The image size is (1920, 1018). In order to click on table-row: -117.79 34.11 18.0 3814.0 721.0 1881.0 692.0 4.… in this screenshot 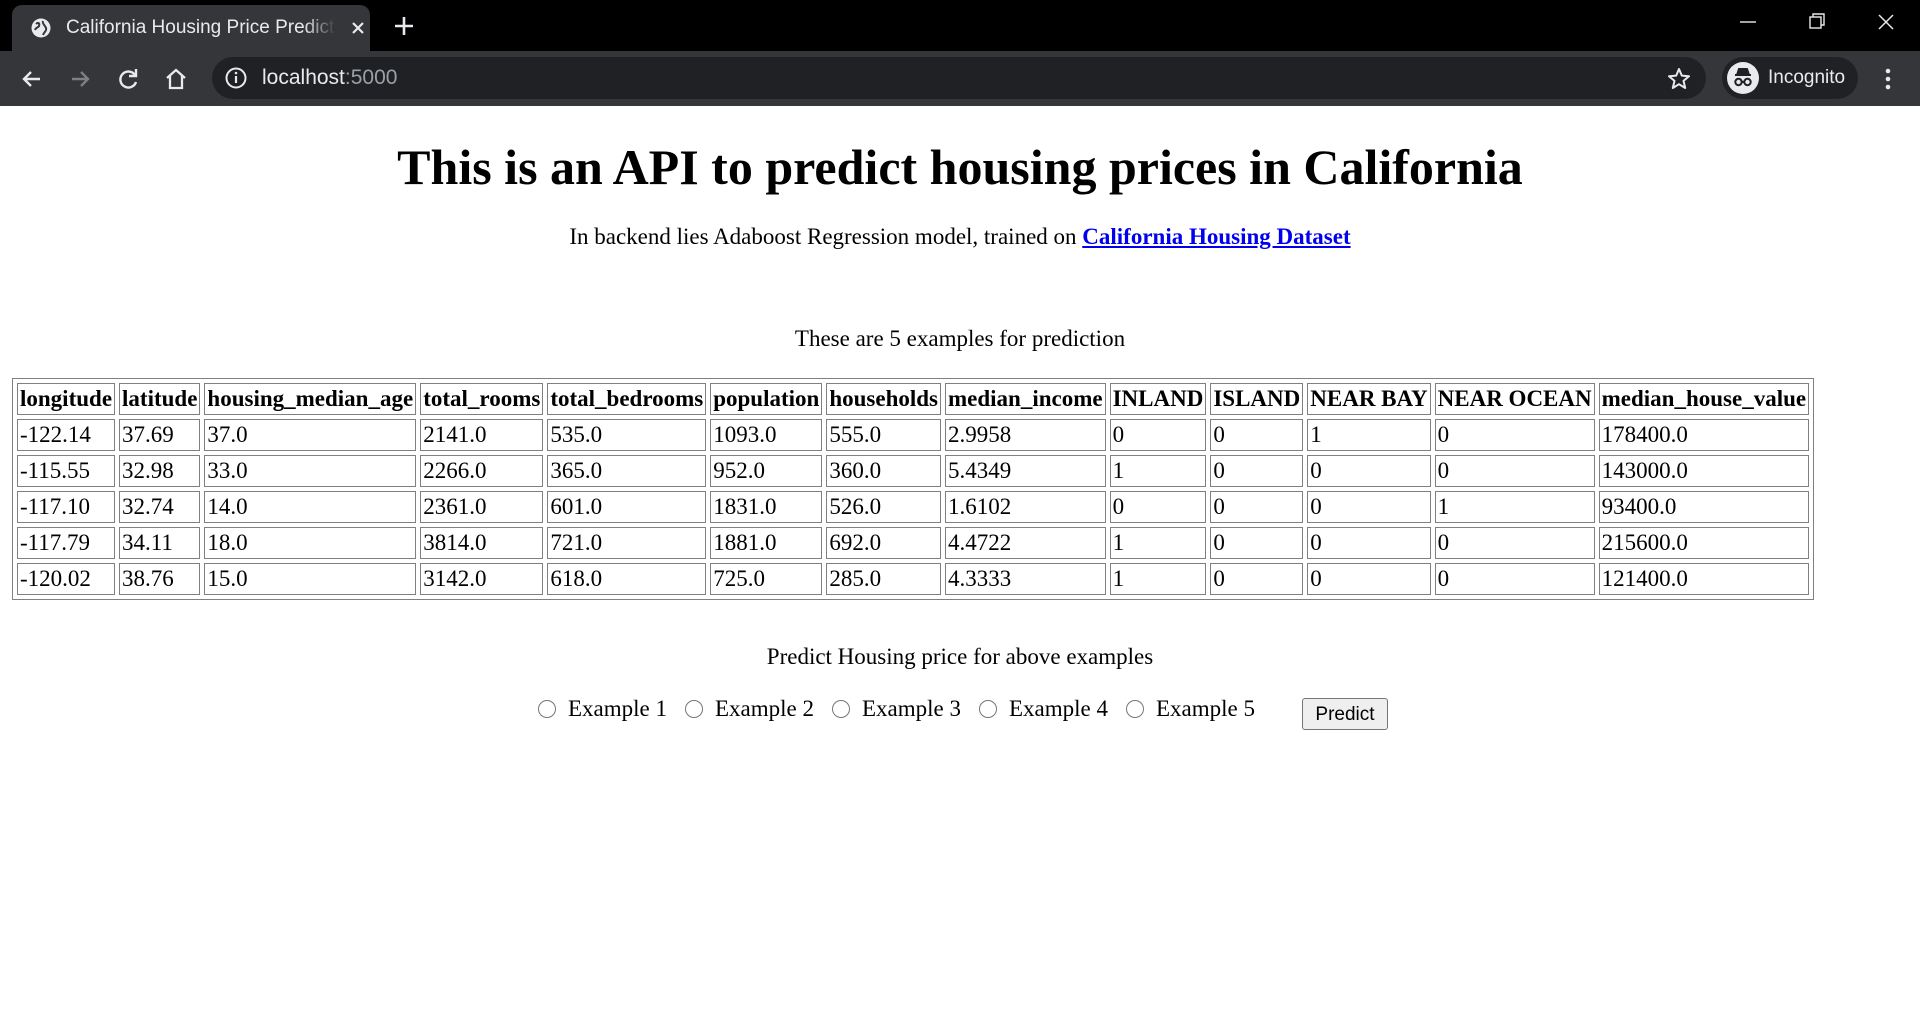, I will do `click(913, 543)`.